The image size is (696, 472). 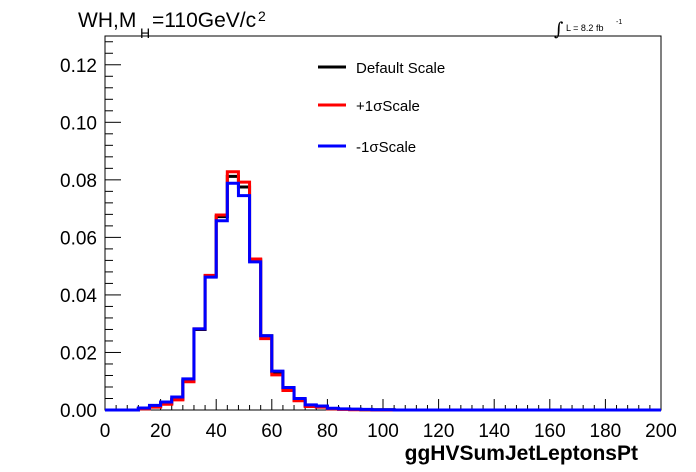 I want to click on x-tick-label: 180, so click(x=606, y=431).